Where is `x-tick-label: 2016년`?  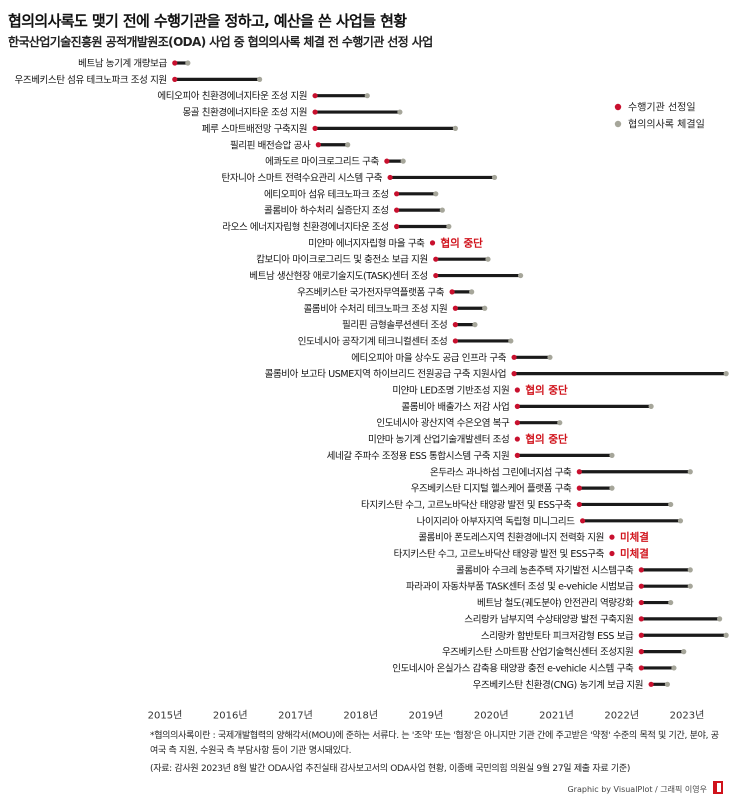 x-tick-label: 2016년 is located at coordinates (230, 715).